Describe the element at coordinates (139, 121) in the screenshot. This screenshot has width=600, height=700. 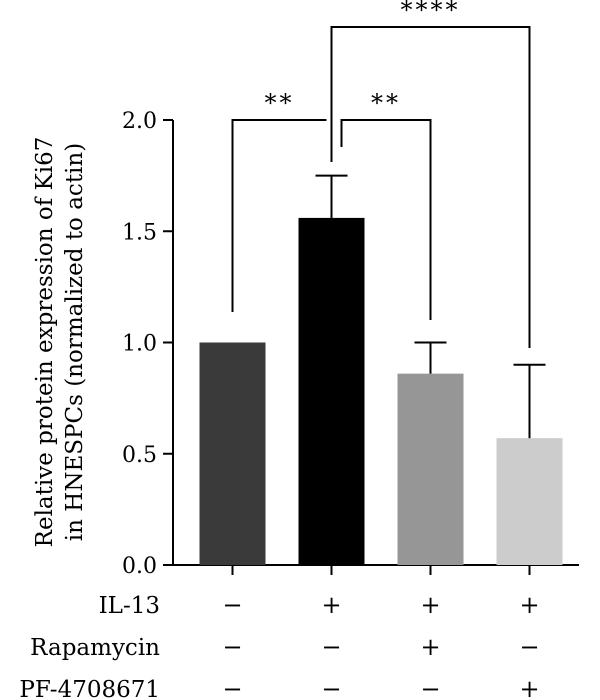
I see `y-tick-label: 2.0` at that location.